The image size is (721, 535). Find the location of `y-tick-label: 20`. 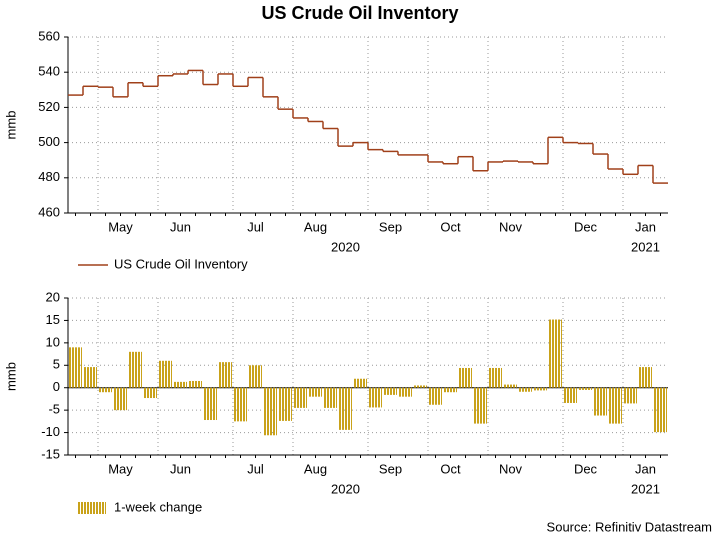

y-tick-label: 20 is located at coordinates (53, 296).